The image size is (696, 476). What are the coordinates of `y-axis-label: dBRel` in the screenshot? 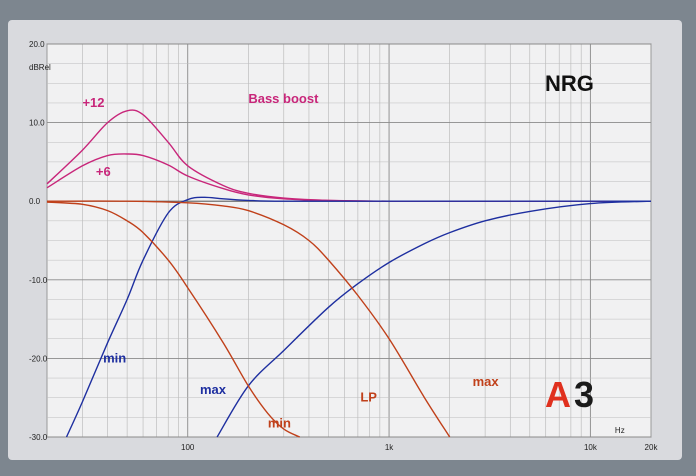 It's located at (40, 67).